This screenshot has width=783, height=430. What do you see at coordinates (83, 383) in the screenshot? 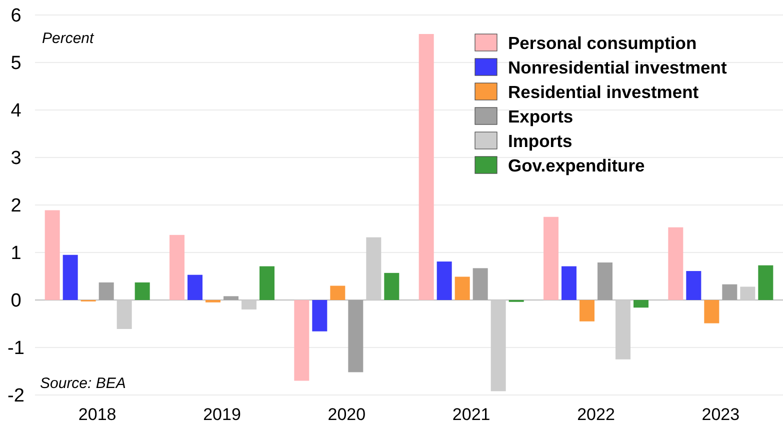
I see `annotation: Source: BEA` at bounding box center [83, 383].